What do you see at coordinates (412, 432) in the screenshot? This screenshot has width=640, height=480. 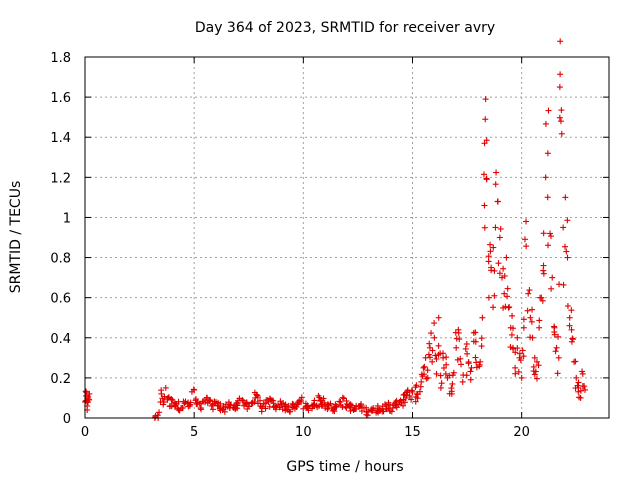 I see `x-tick-label: 15` at bounding box center [412, 432].